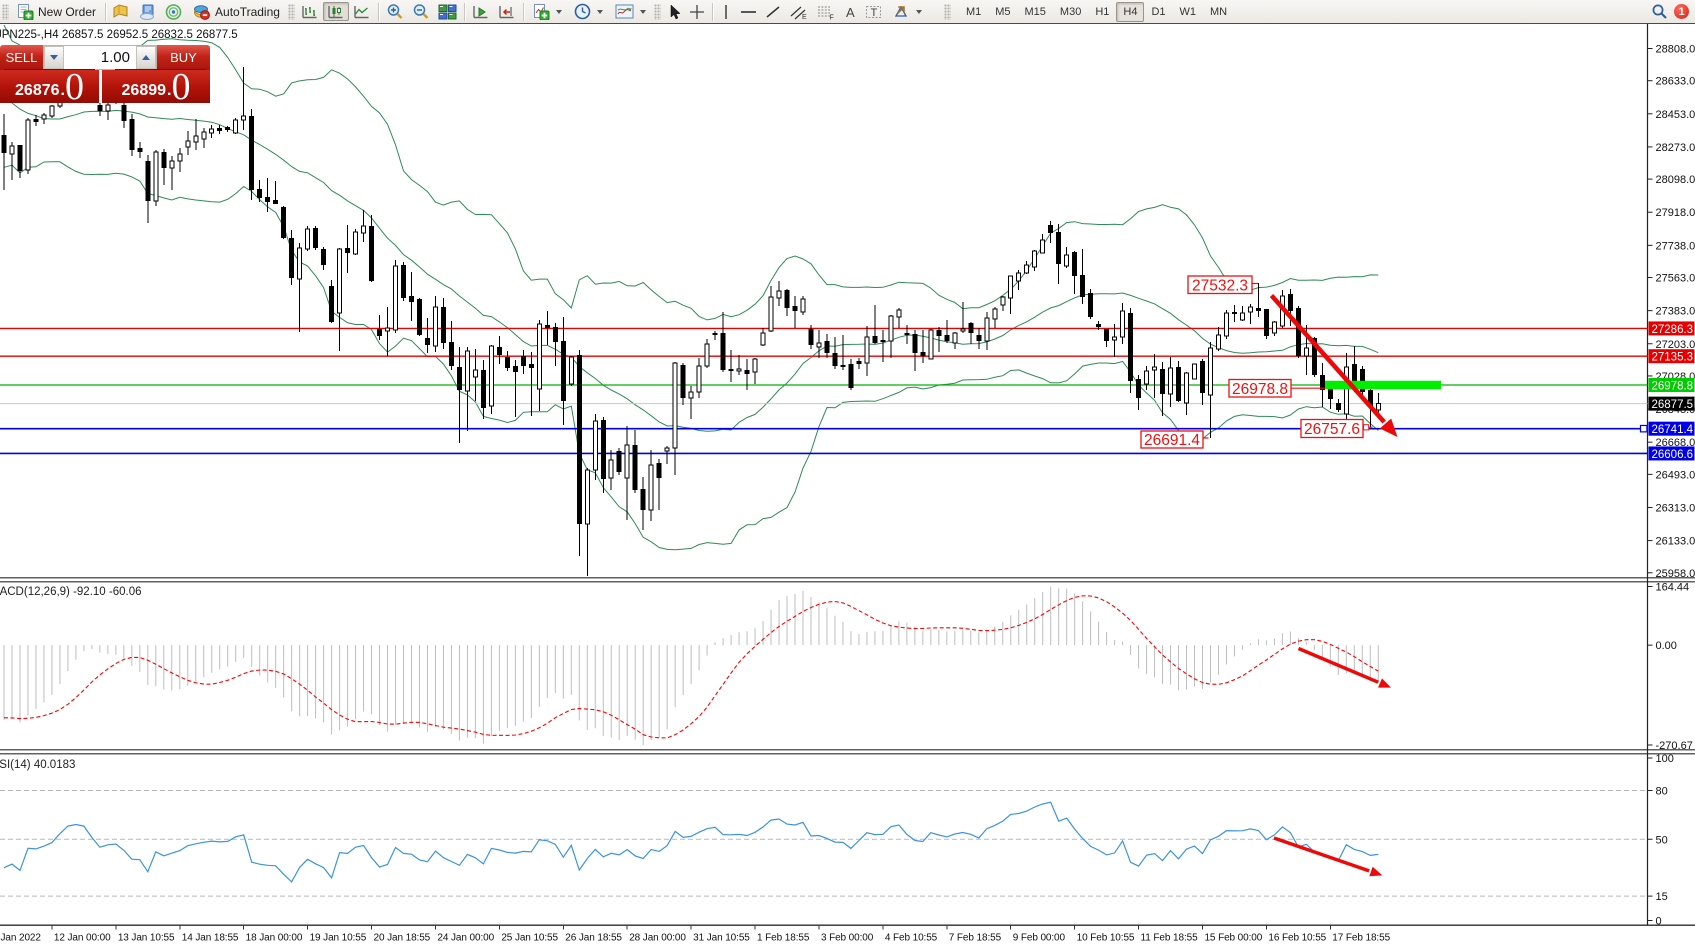 The width and height of the screenshot is (1695, 945). Describe the element at coordinates (1643, 428) in the screenshot. I see `hline-selection-handle` at that location.